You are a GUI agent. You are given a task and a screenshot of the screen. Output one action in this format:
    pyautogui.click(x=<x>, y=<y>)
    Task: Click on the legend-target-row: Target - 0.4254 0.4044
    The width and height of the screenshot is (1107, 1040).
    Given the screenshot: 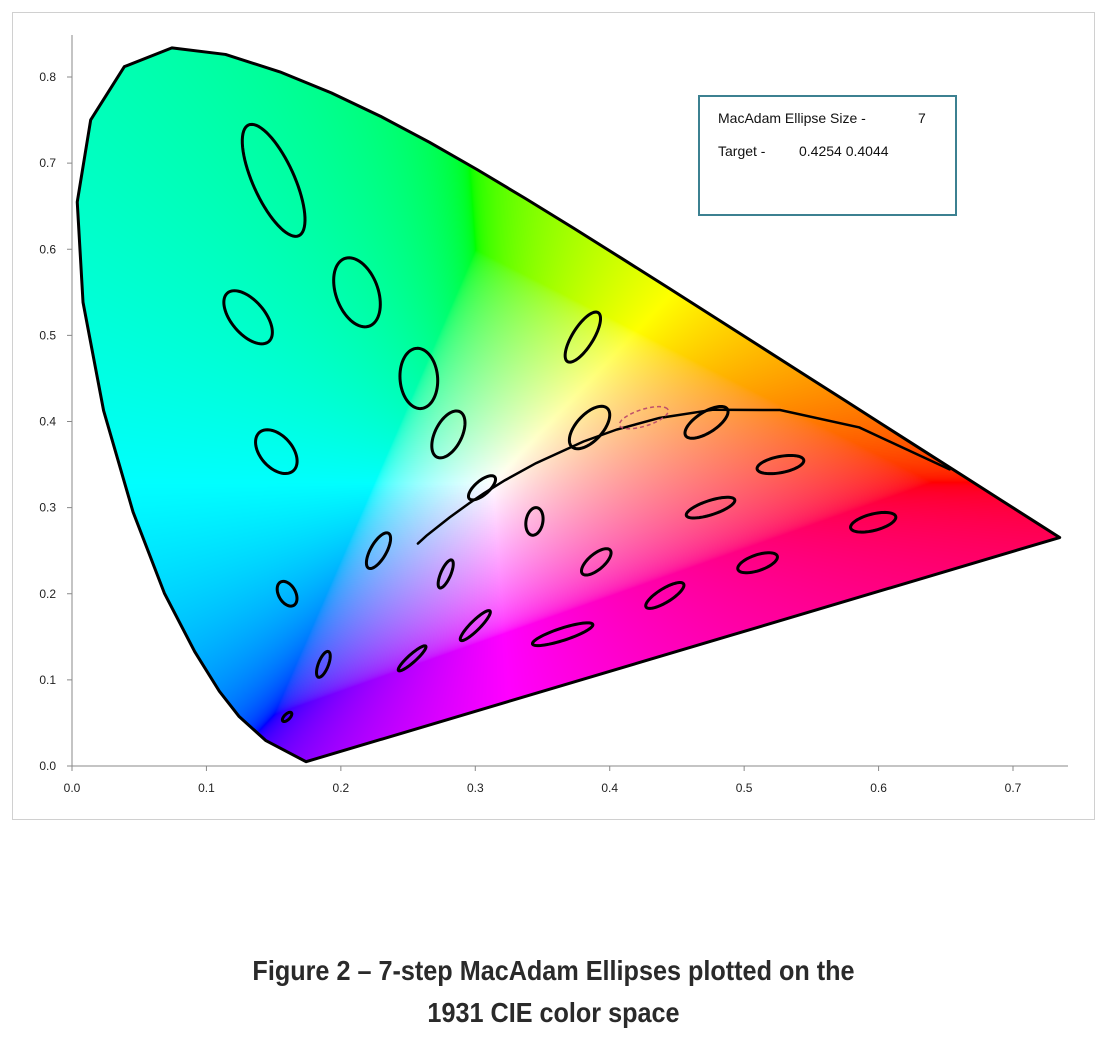 What is the action you would take?
    pyautogui.click(x=803, y=151)
    